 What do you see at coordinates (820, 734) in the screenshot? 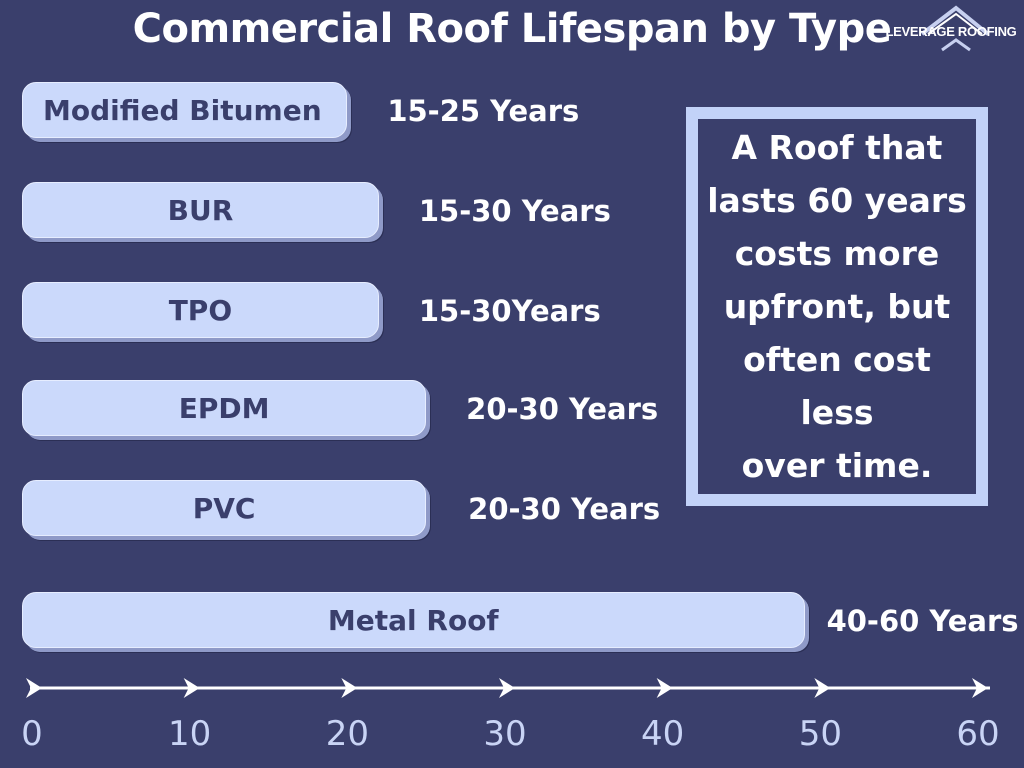
I see `x-tick-label: 50` at bounding box center [820, 734].